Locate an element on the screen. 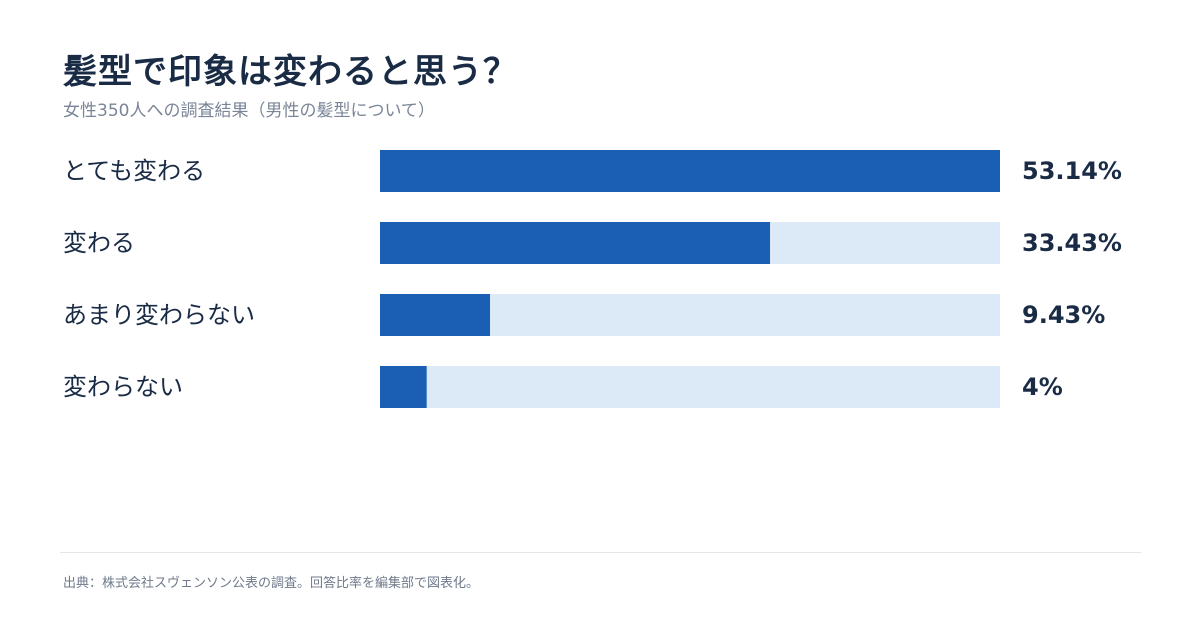  bar-row: 変わる 33.43% is located at coordinates (592, 243).